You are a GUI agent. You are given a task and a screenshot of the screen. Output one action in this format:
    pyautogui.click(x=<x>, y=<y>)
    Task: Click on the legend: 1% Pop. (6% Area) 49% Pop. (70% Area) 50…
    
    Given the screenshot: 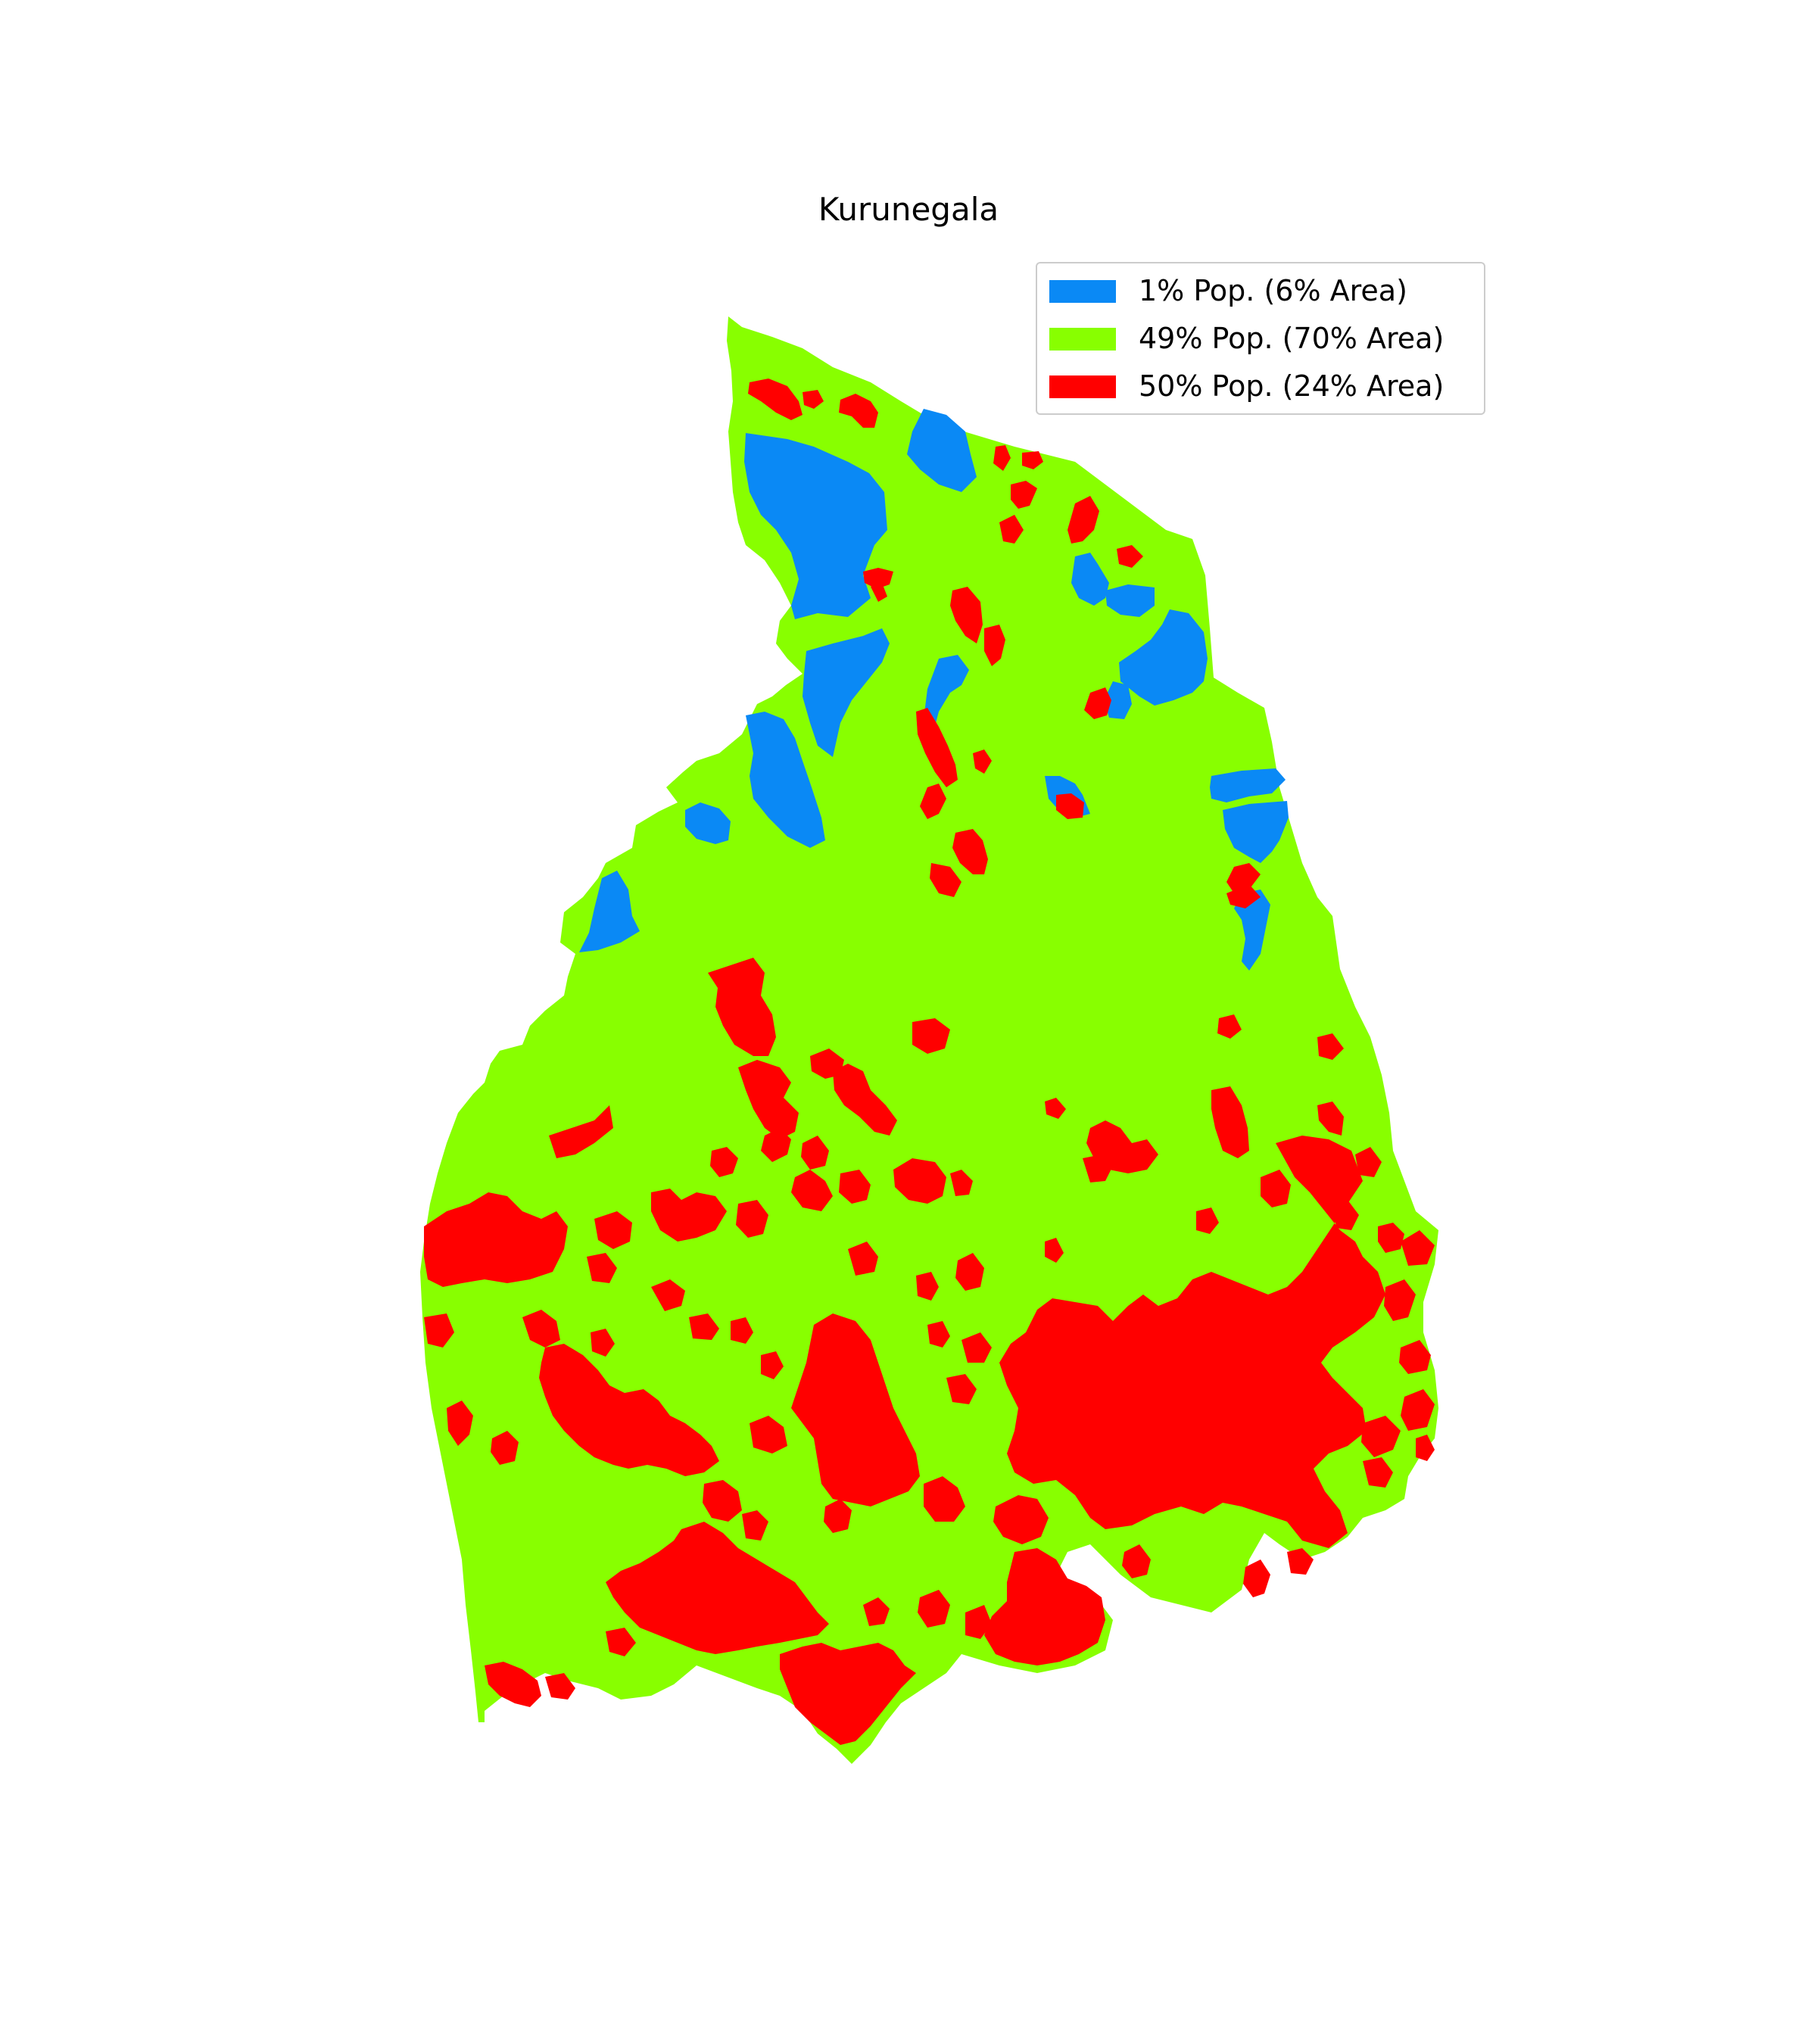 What is the action you would take?
    pyautogui.click(x=1260, y=338)
    